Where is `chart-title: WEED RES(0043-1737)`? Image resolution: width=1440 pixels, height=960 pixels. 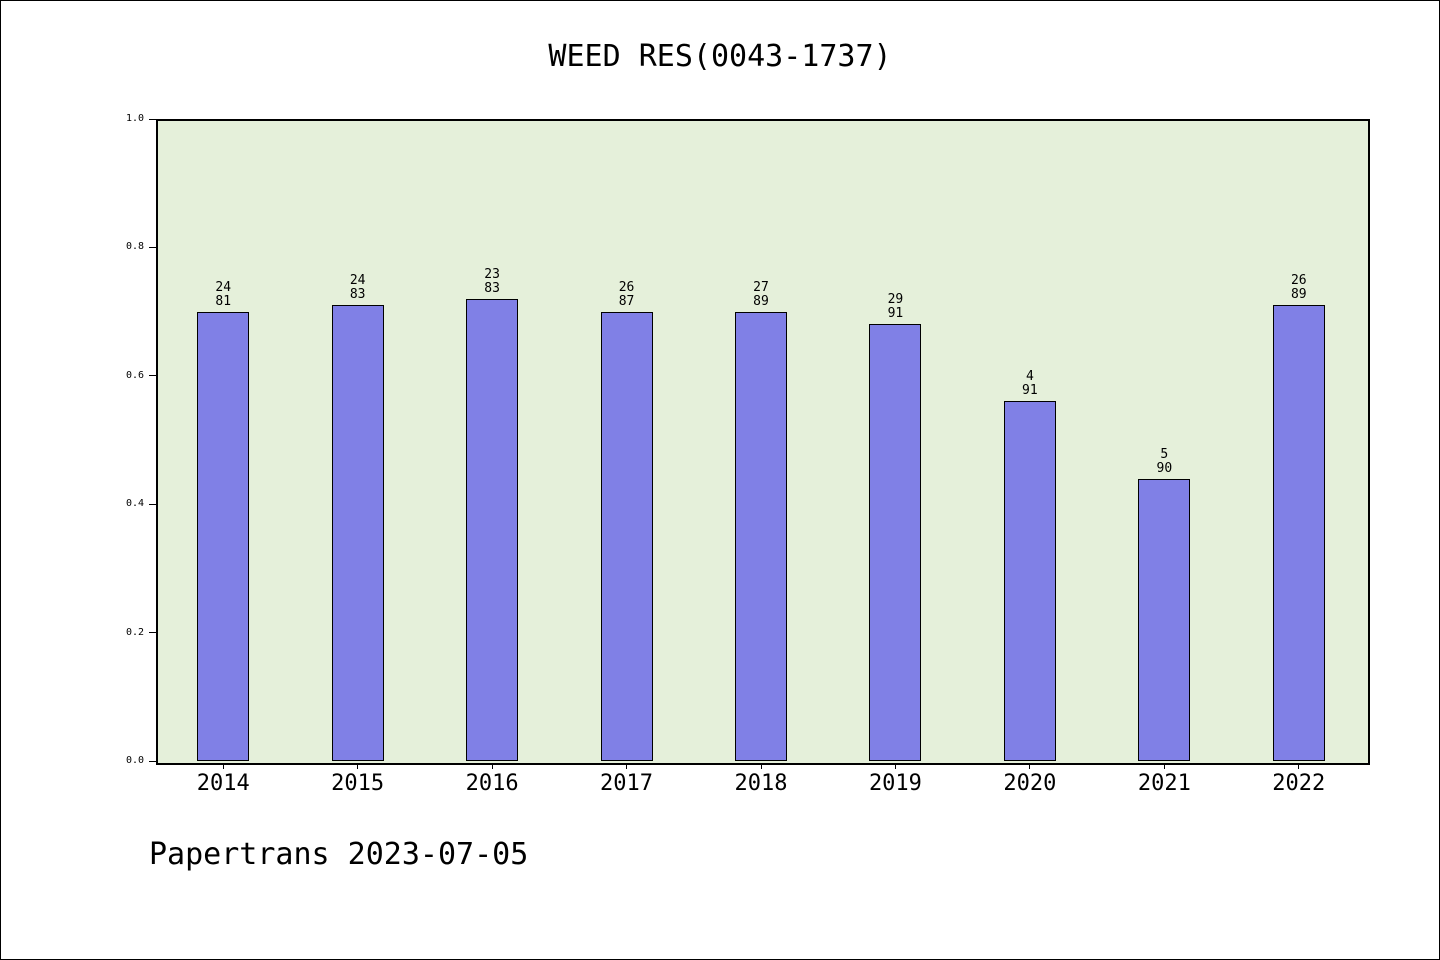 chart-title: WEED RES(0043-1737) is located at coordinates (720, 56).